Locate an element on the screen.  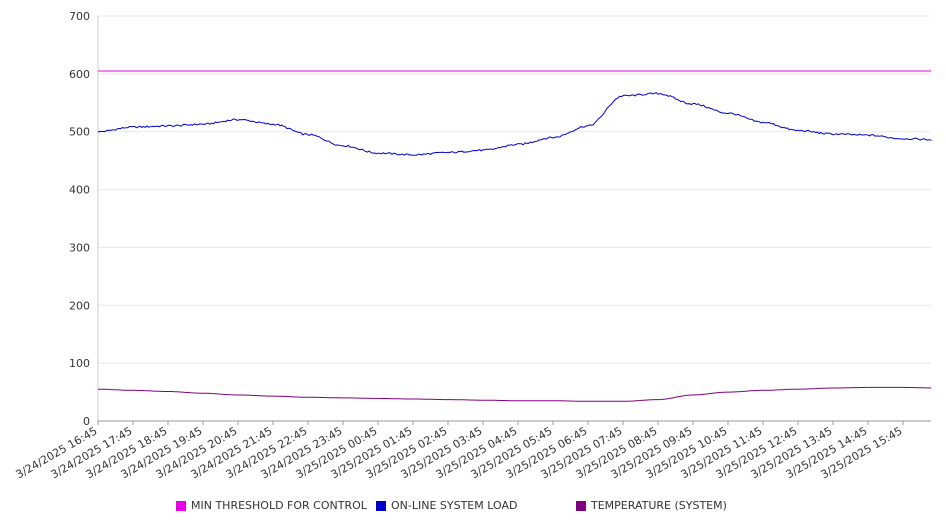
legend-item: MIN THRESHOLD FOR CONTROL is located at coordinates (271, 505).